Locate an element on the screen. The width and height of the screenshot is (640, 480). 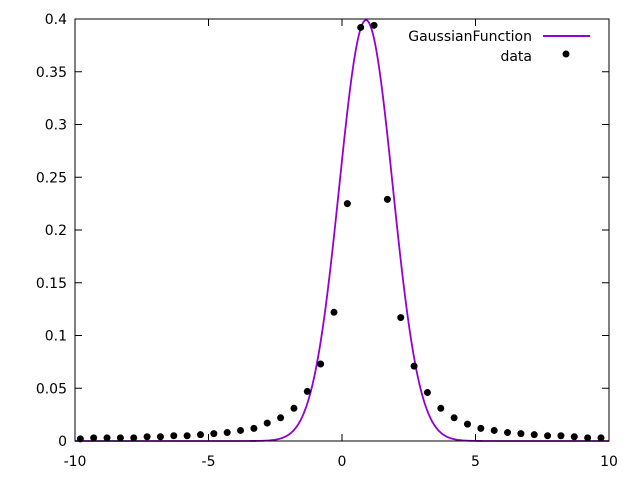
y-tick-label: 0.05 is located at coordinates (51, 389).